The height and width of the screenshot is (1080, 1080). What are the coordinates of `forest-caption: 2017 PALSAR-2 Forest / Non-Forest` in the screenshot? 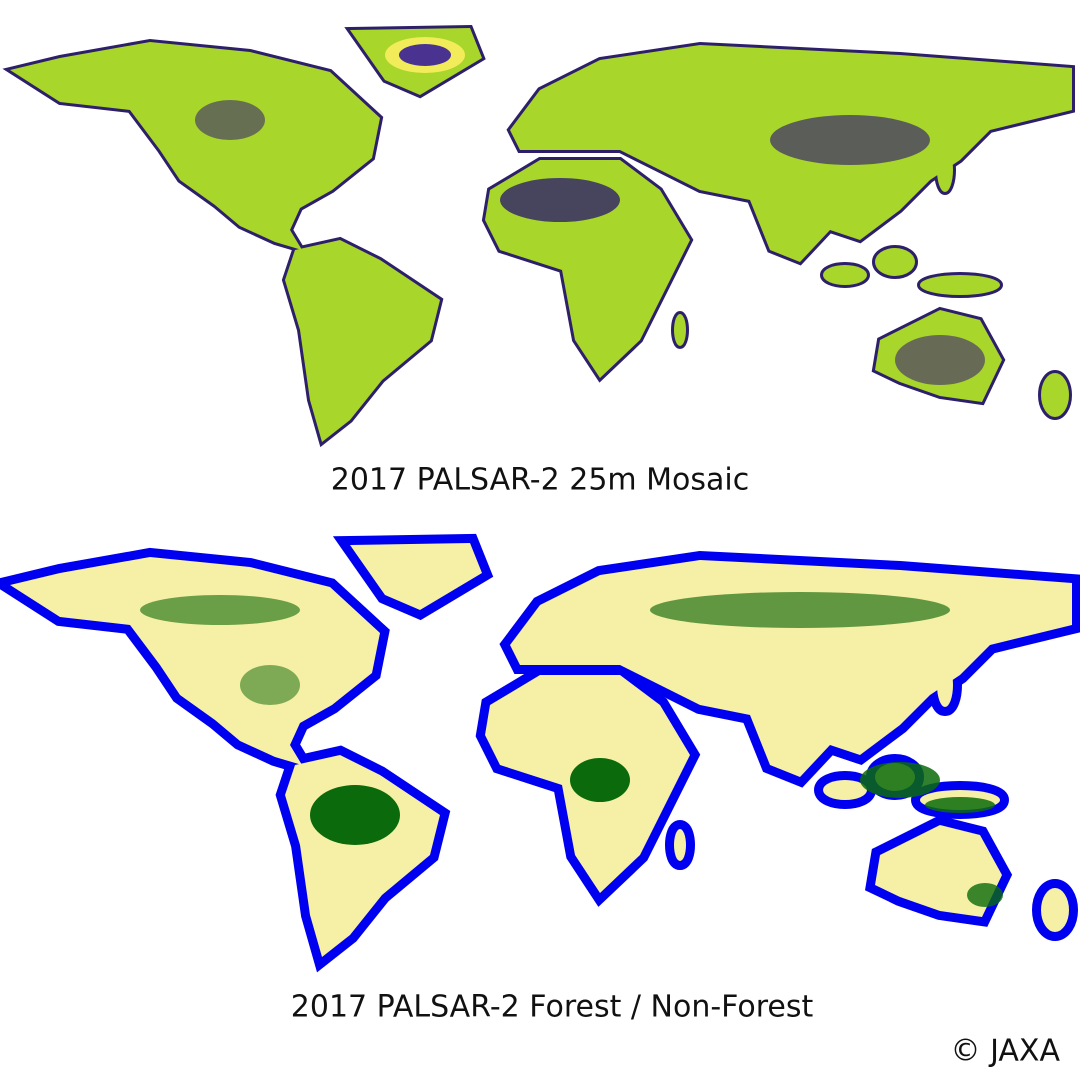 It's located at (552, 1007).